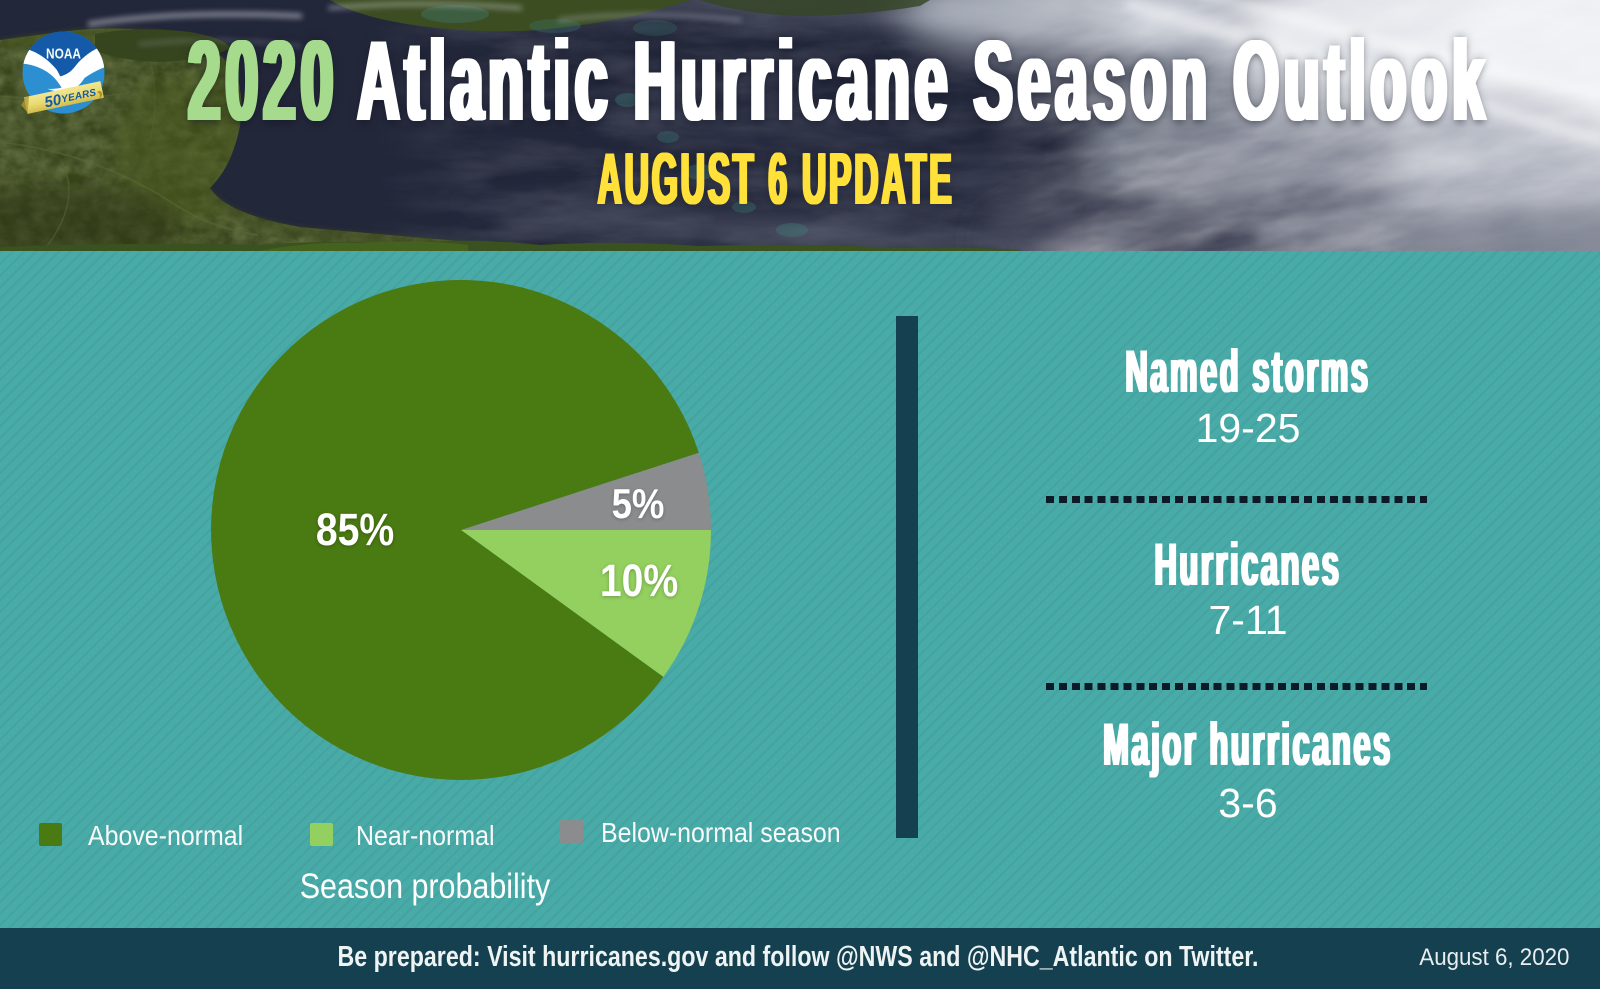 The height and width of the screenshot is (989, 1600). Describe the element at coordinates (63, 54) in the screenshot. I see `svg-text: NOAA` at that location.